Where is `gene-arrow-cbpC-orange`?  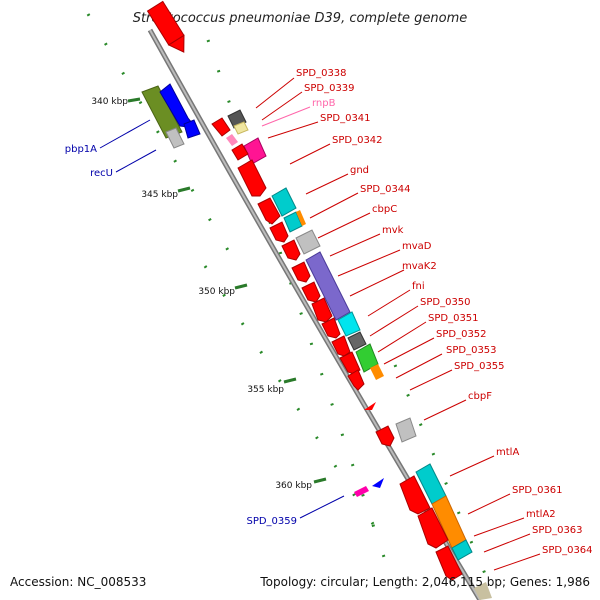
gene-arrow-cbpC-orange is located at coordinates (301, 218).